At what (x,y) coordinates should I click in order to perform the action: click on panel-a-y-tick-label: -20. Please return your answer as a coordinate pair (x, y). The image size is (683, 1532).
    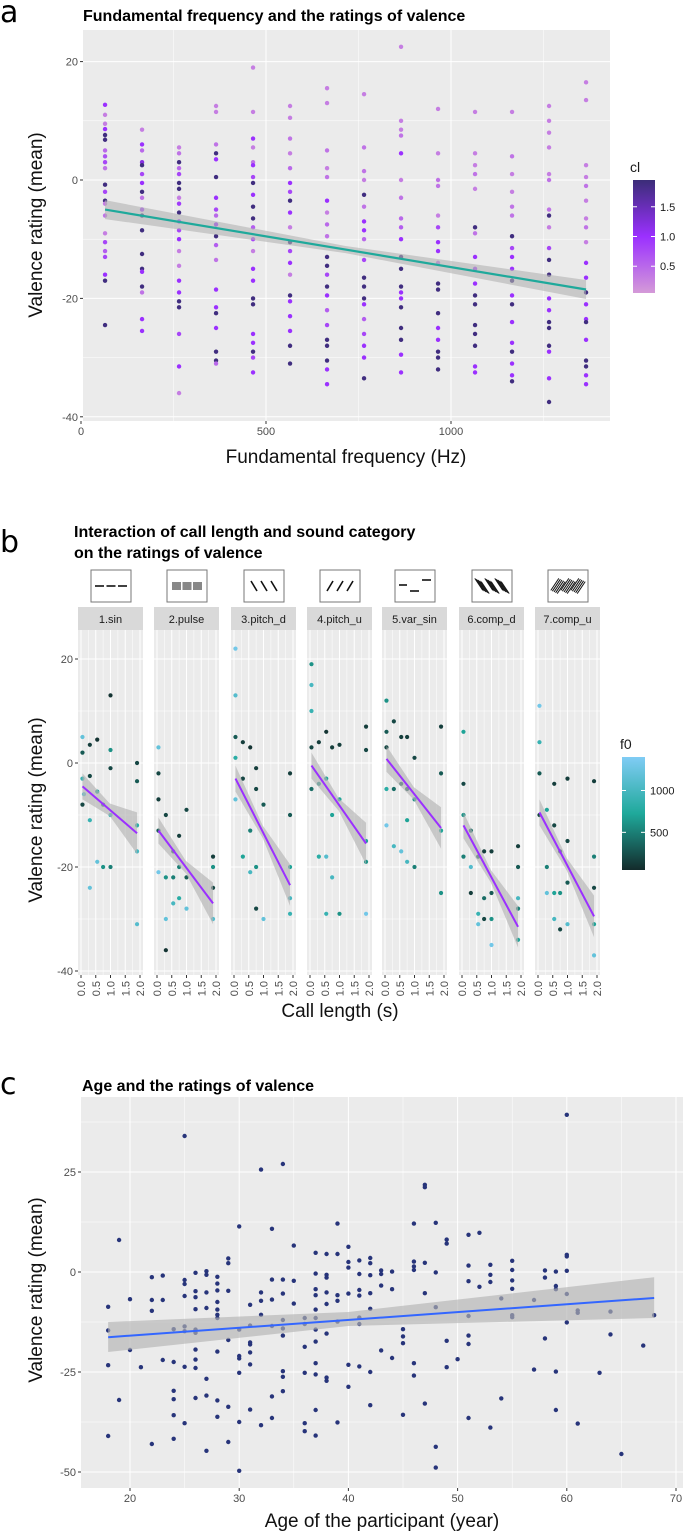
    Looking at the image, I should click on (70, 299).